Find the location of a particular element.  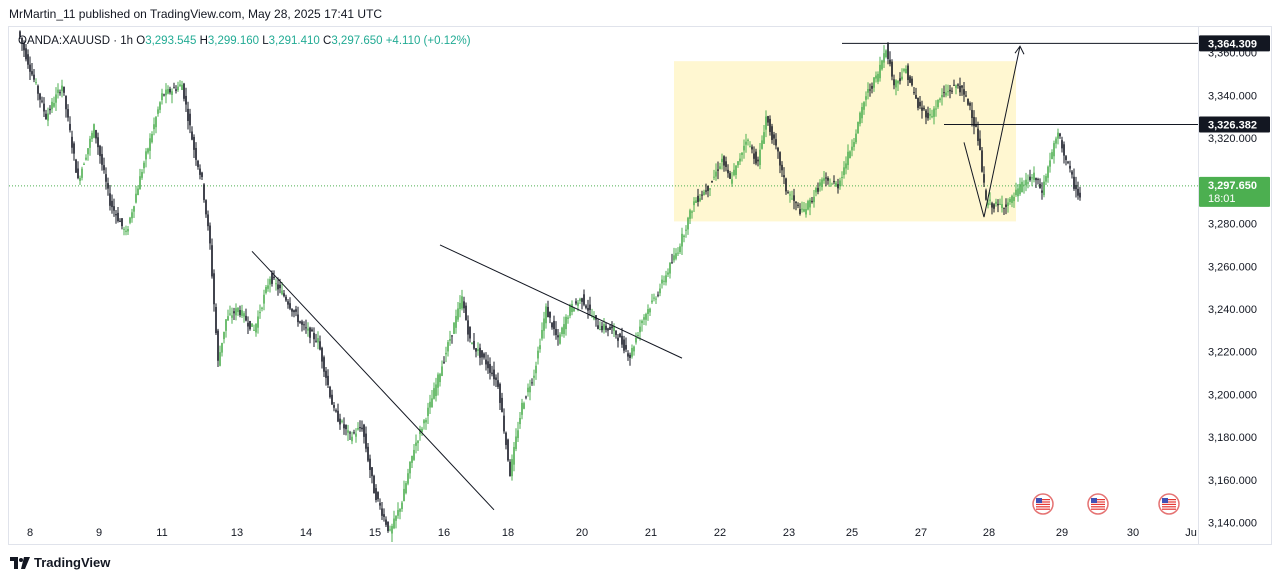

footer-brand-label: TradingView is located at coordinates (72, 562).